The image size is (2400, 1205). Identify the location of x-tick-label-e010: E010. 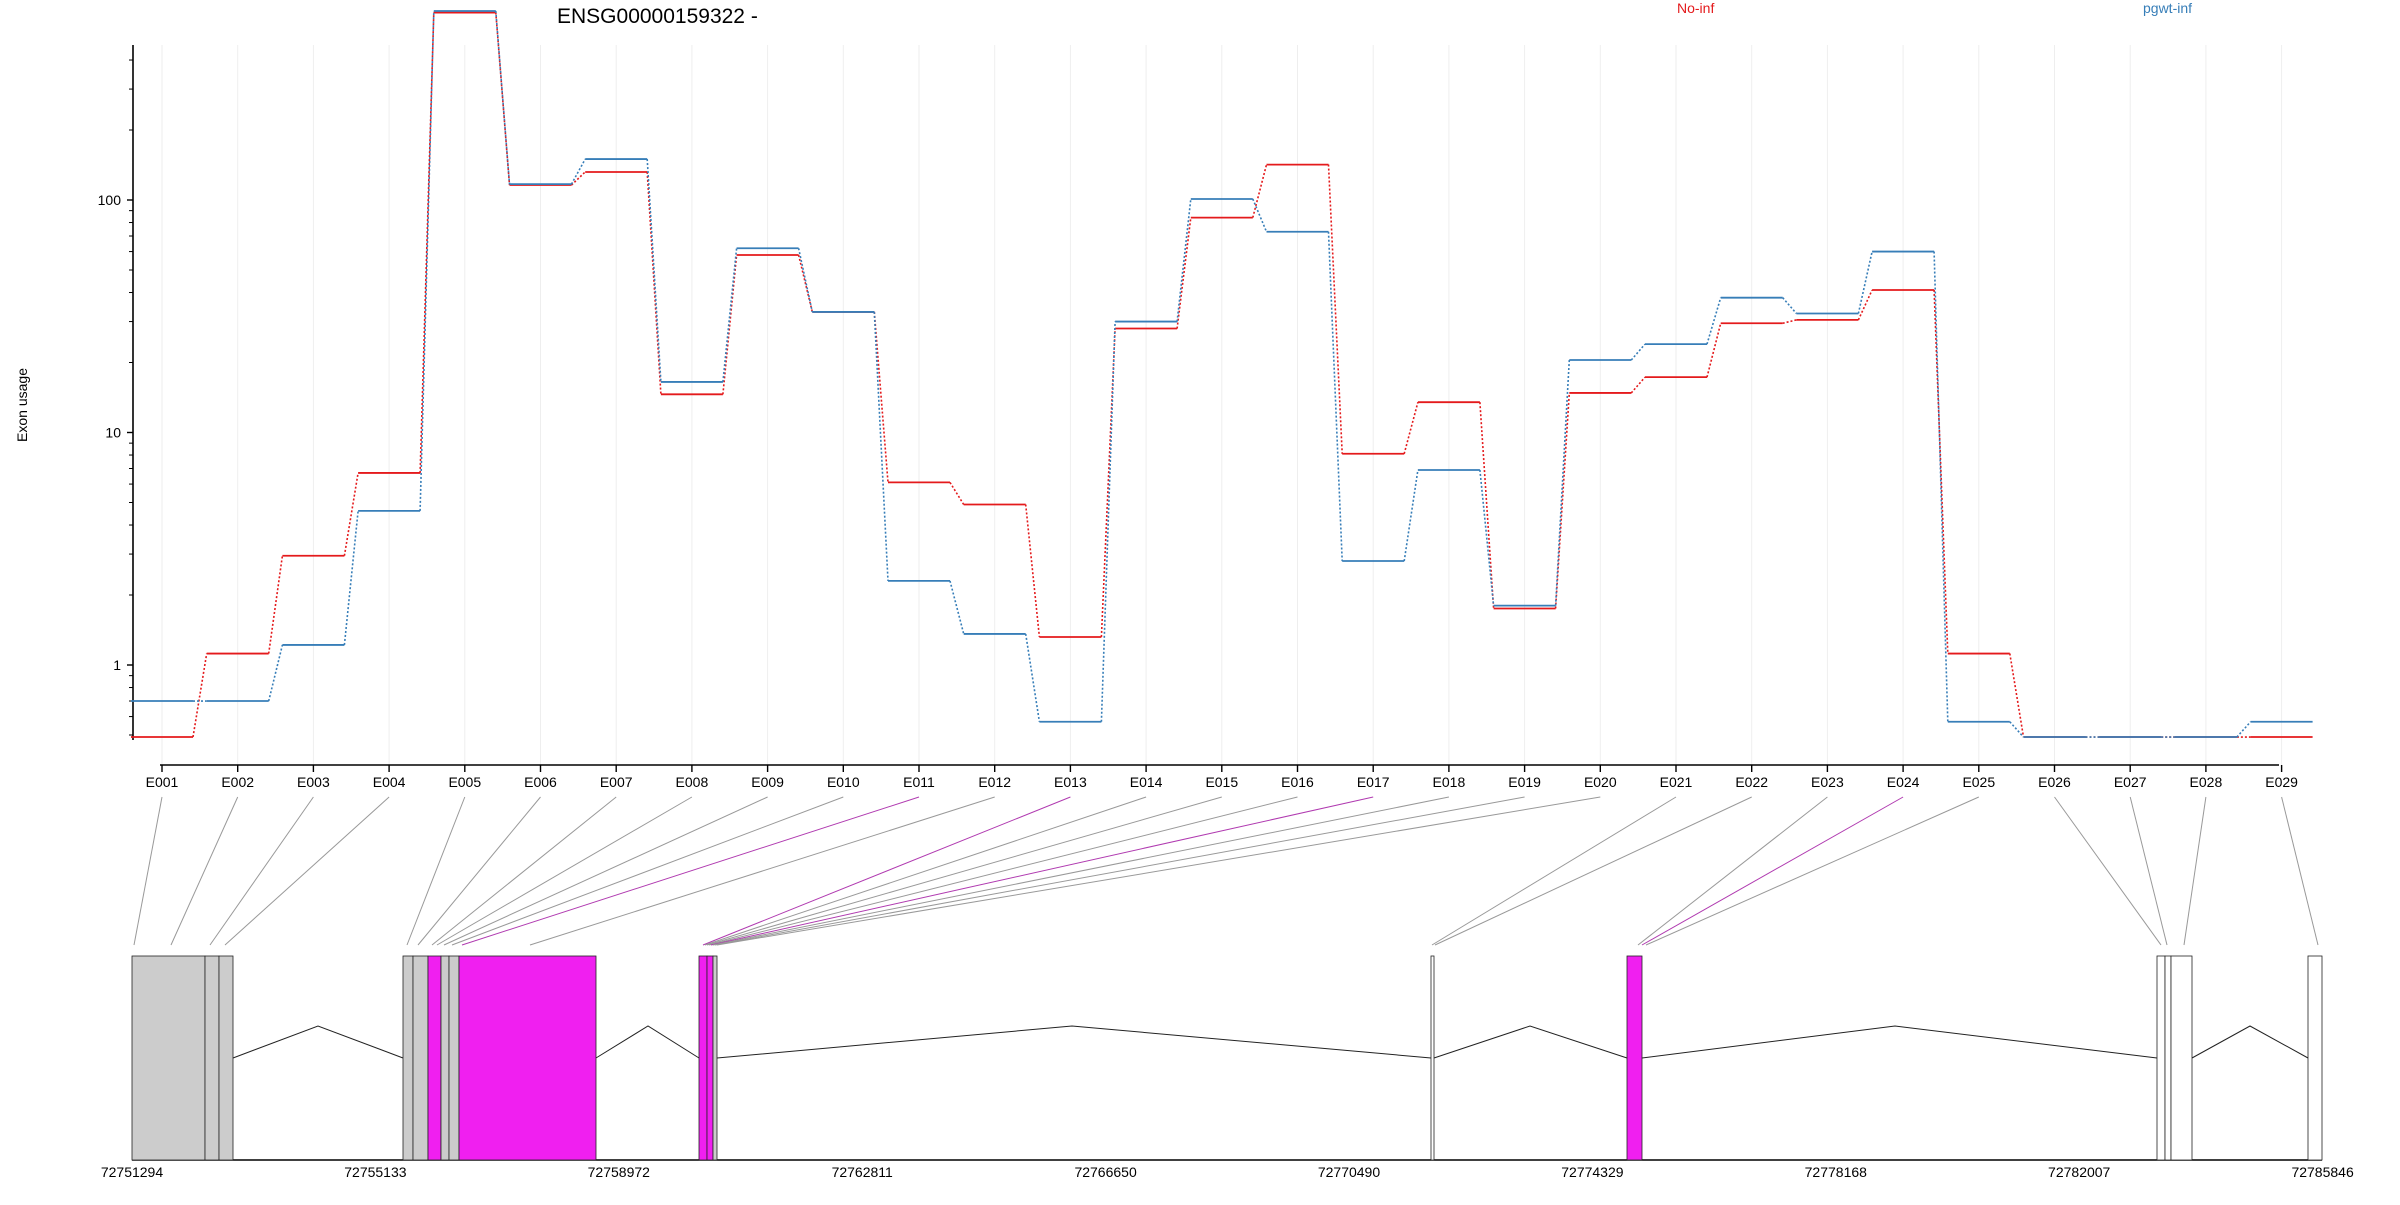
(843, 782).